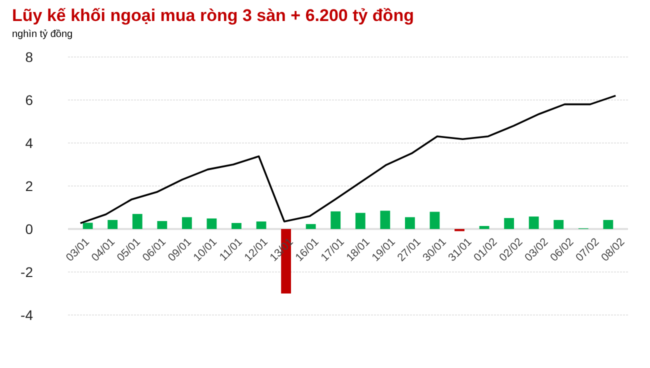 The height and width of the screenshot is (368, 650). Describe the element at coordinates (29, 186) in the screenshot. I see `y-tick-label: 2` at that location.